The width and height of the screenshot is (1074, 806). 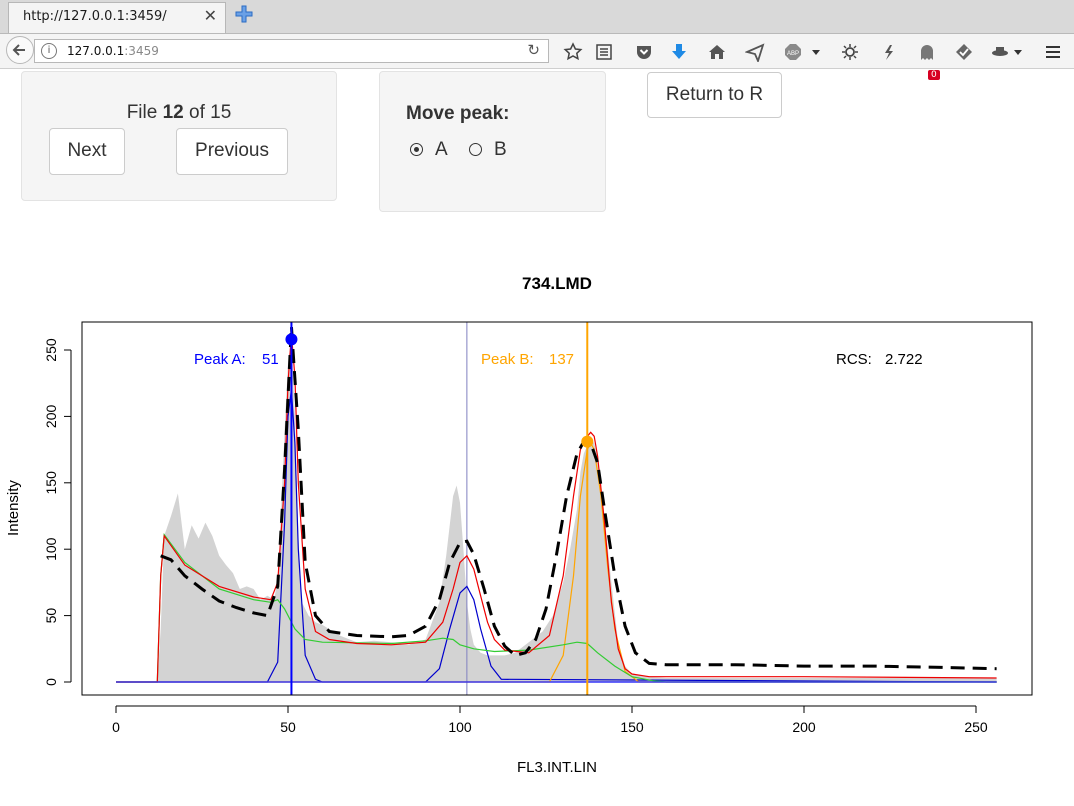 What do you see at coordinates (141, 51) in the screenshot?
I see `url-port: :3459` at bounding box center [141, 51].